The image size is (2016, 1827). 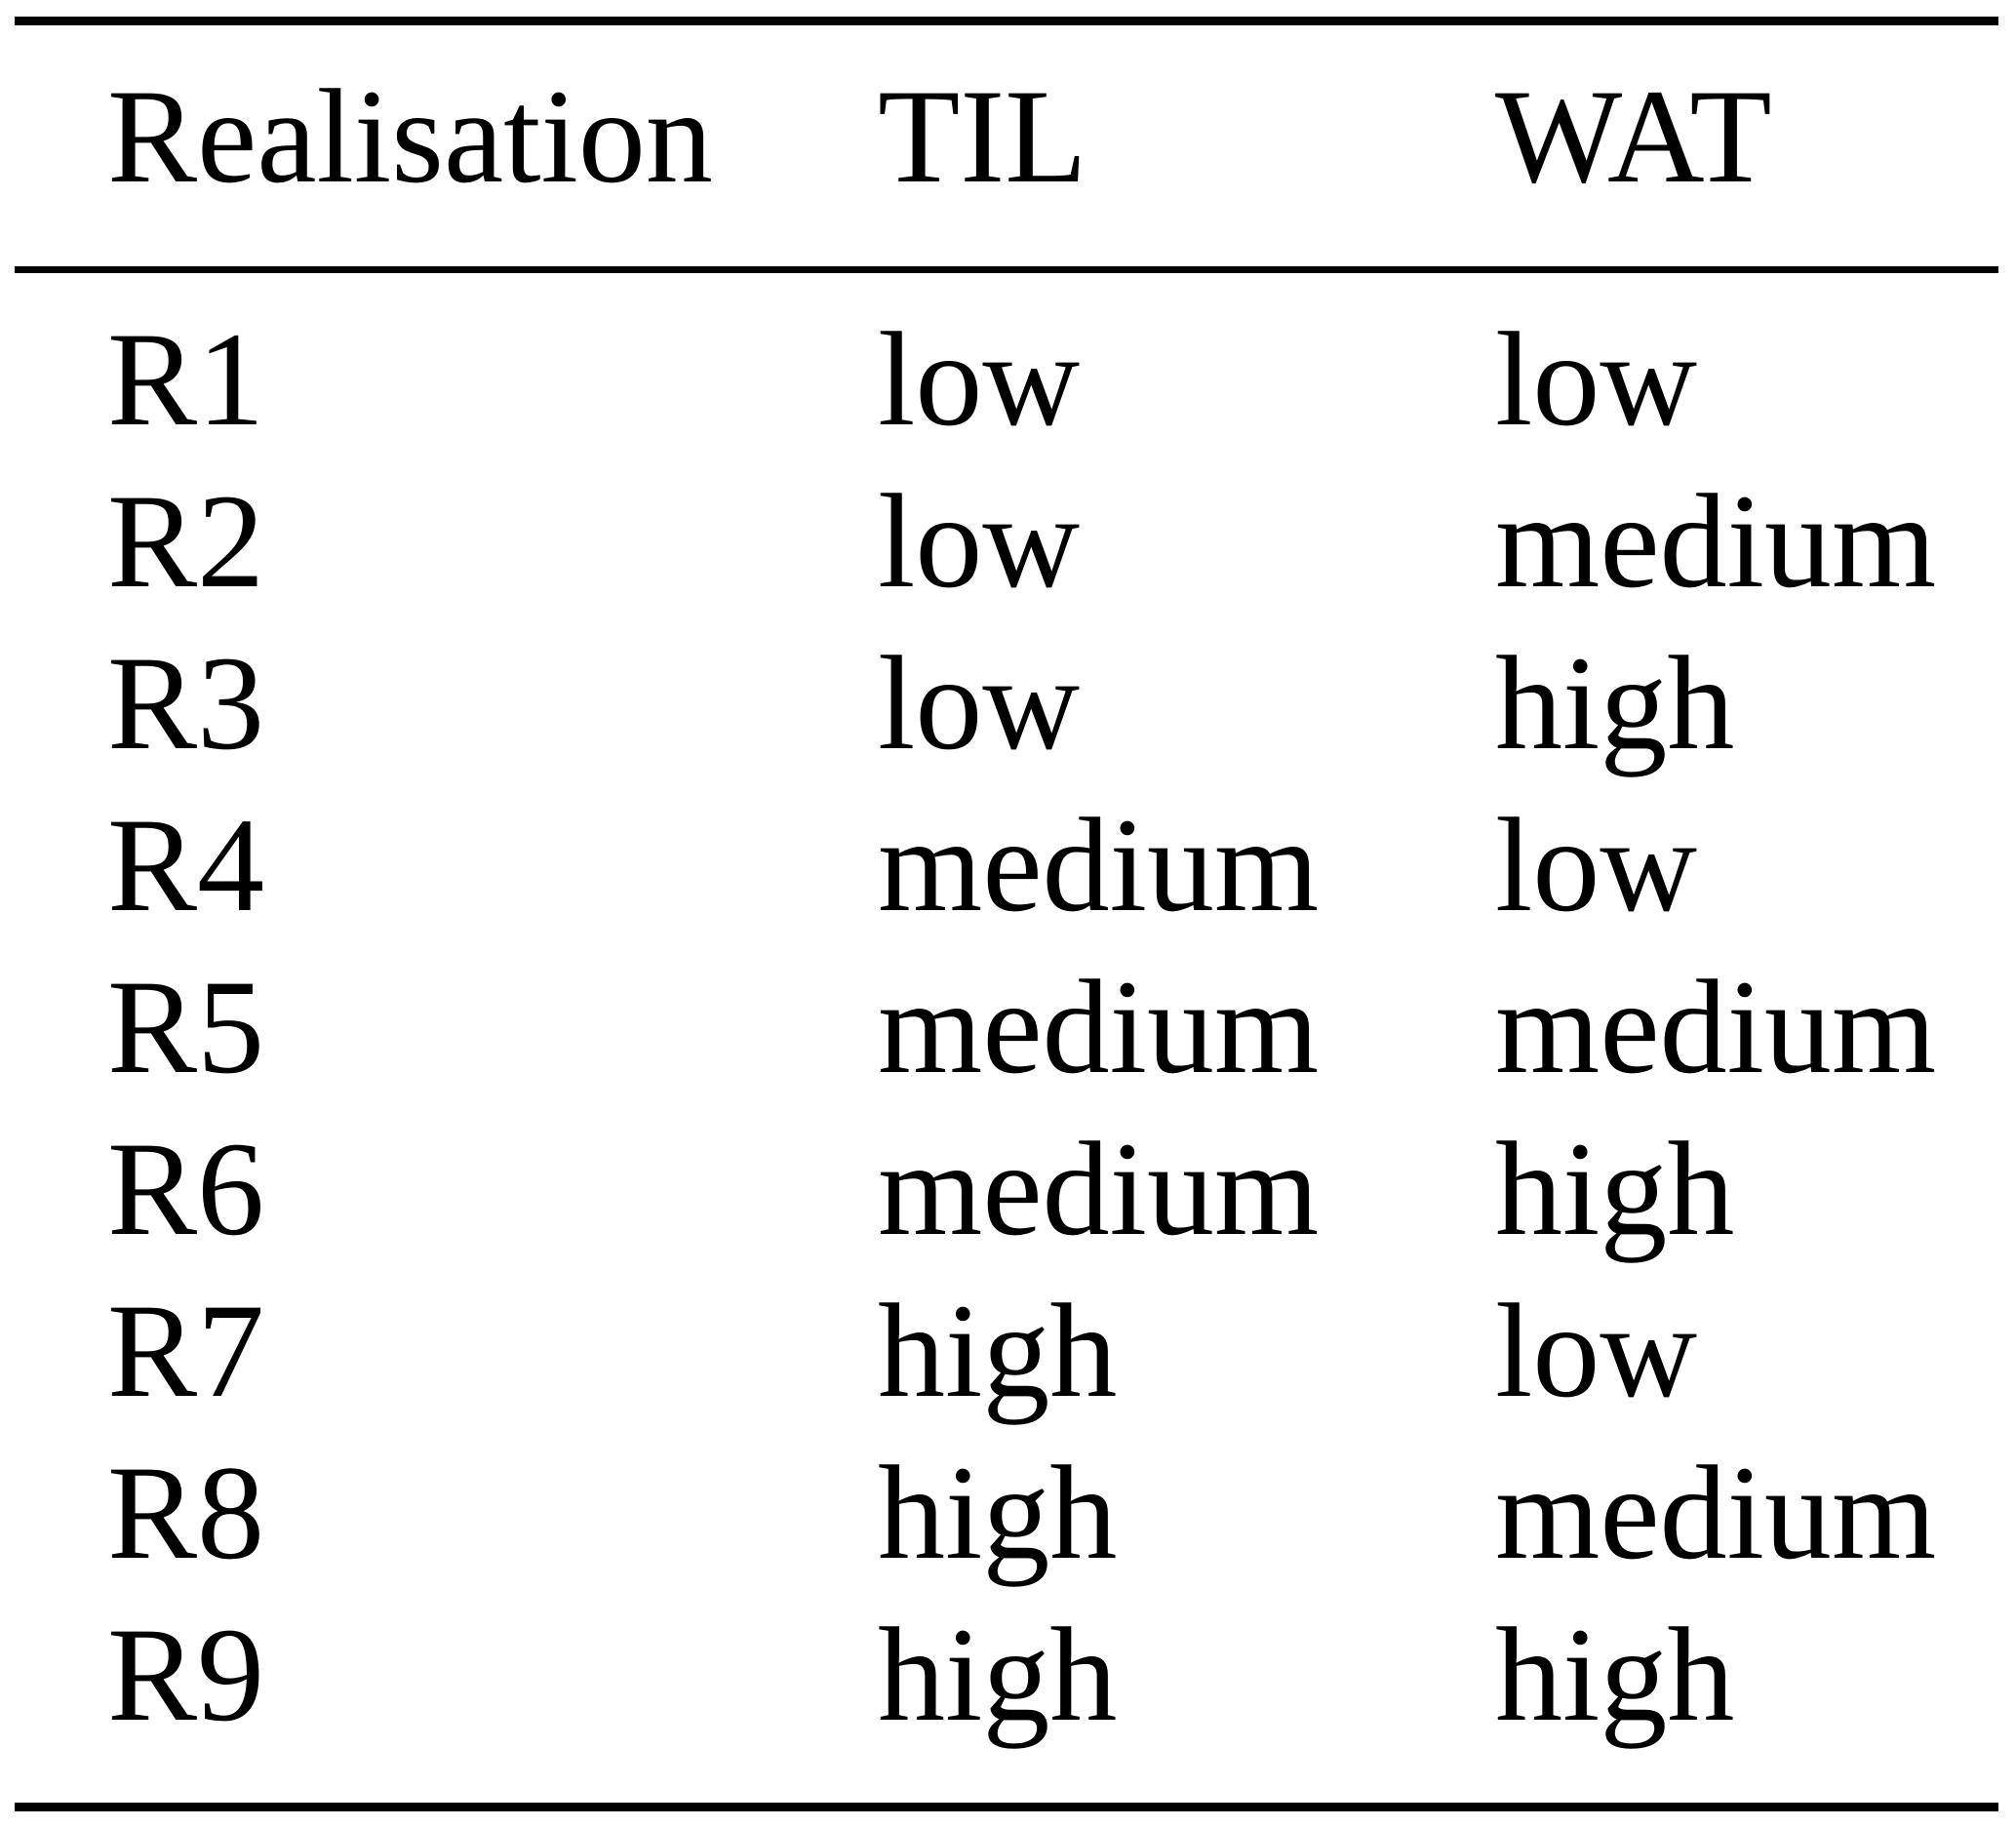 I want to click on cell-realisation: R3, so click(x=186, y=702).